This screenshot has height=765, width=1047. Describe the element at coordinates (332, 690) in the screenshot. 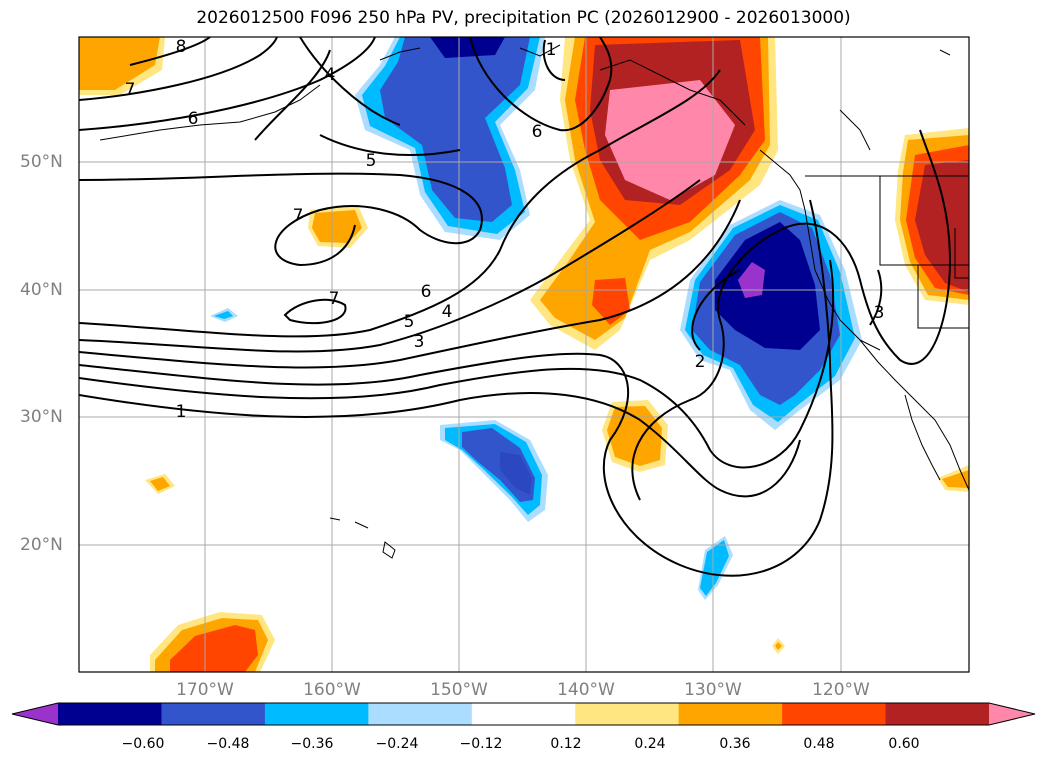

I see `lon-label: 160°W` at that location.